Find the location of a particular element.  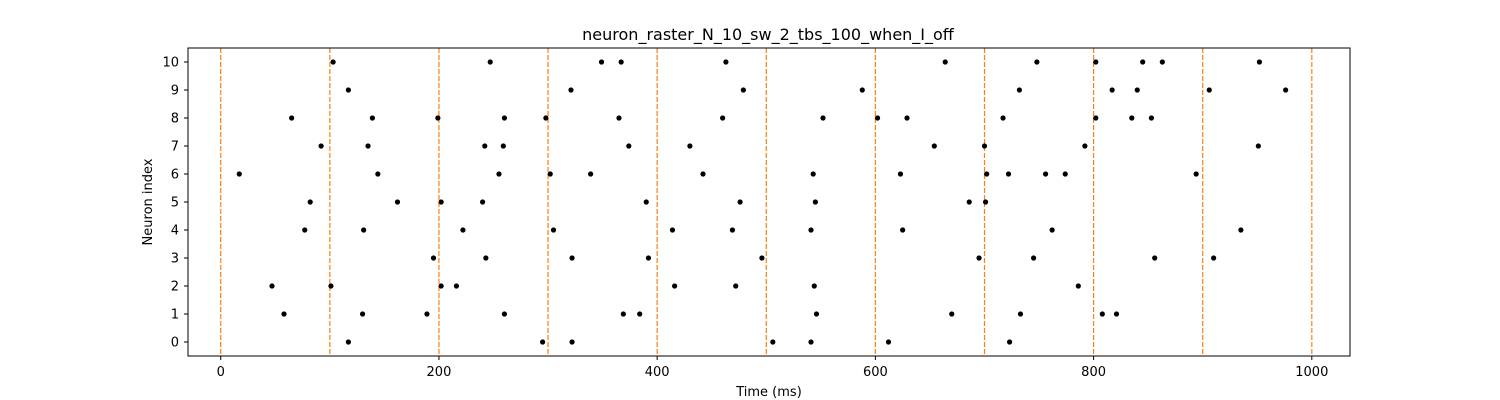

y-tick-label: 10 is located at coordinates (170, 63).